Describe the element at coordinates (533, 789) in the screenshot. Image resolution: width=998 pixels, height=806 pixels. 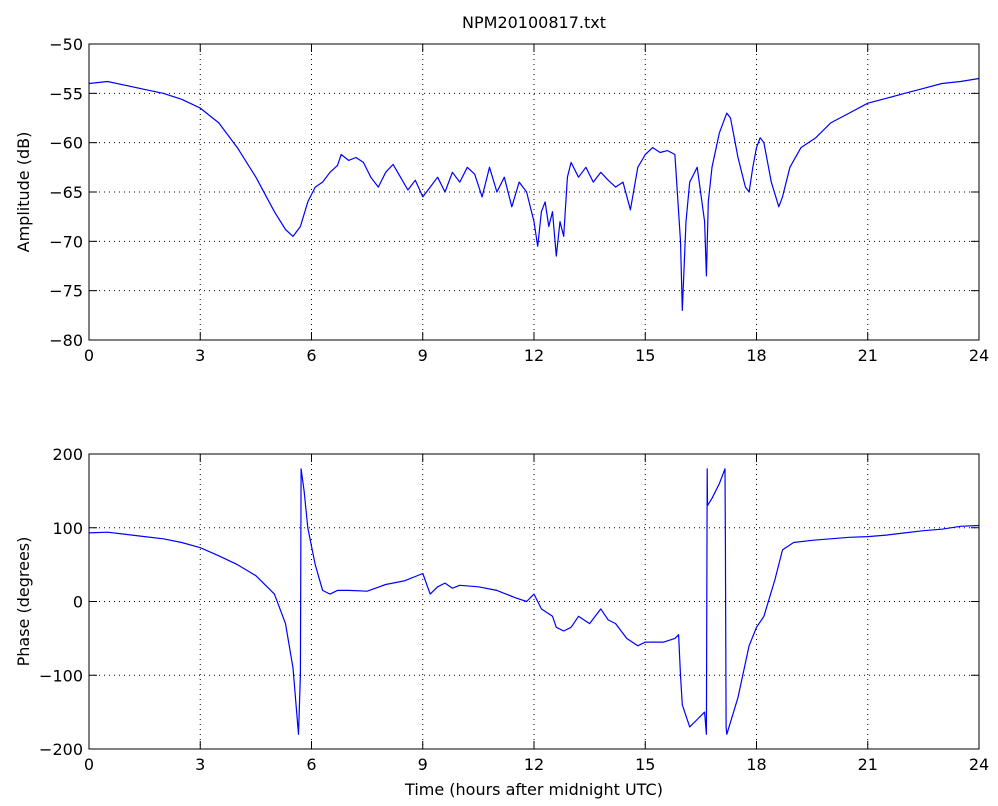
I see `phase-x-axis-label: Time (hours after midnight UTC)` at that location.